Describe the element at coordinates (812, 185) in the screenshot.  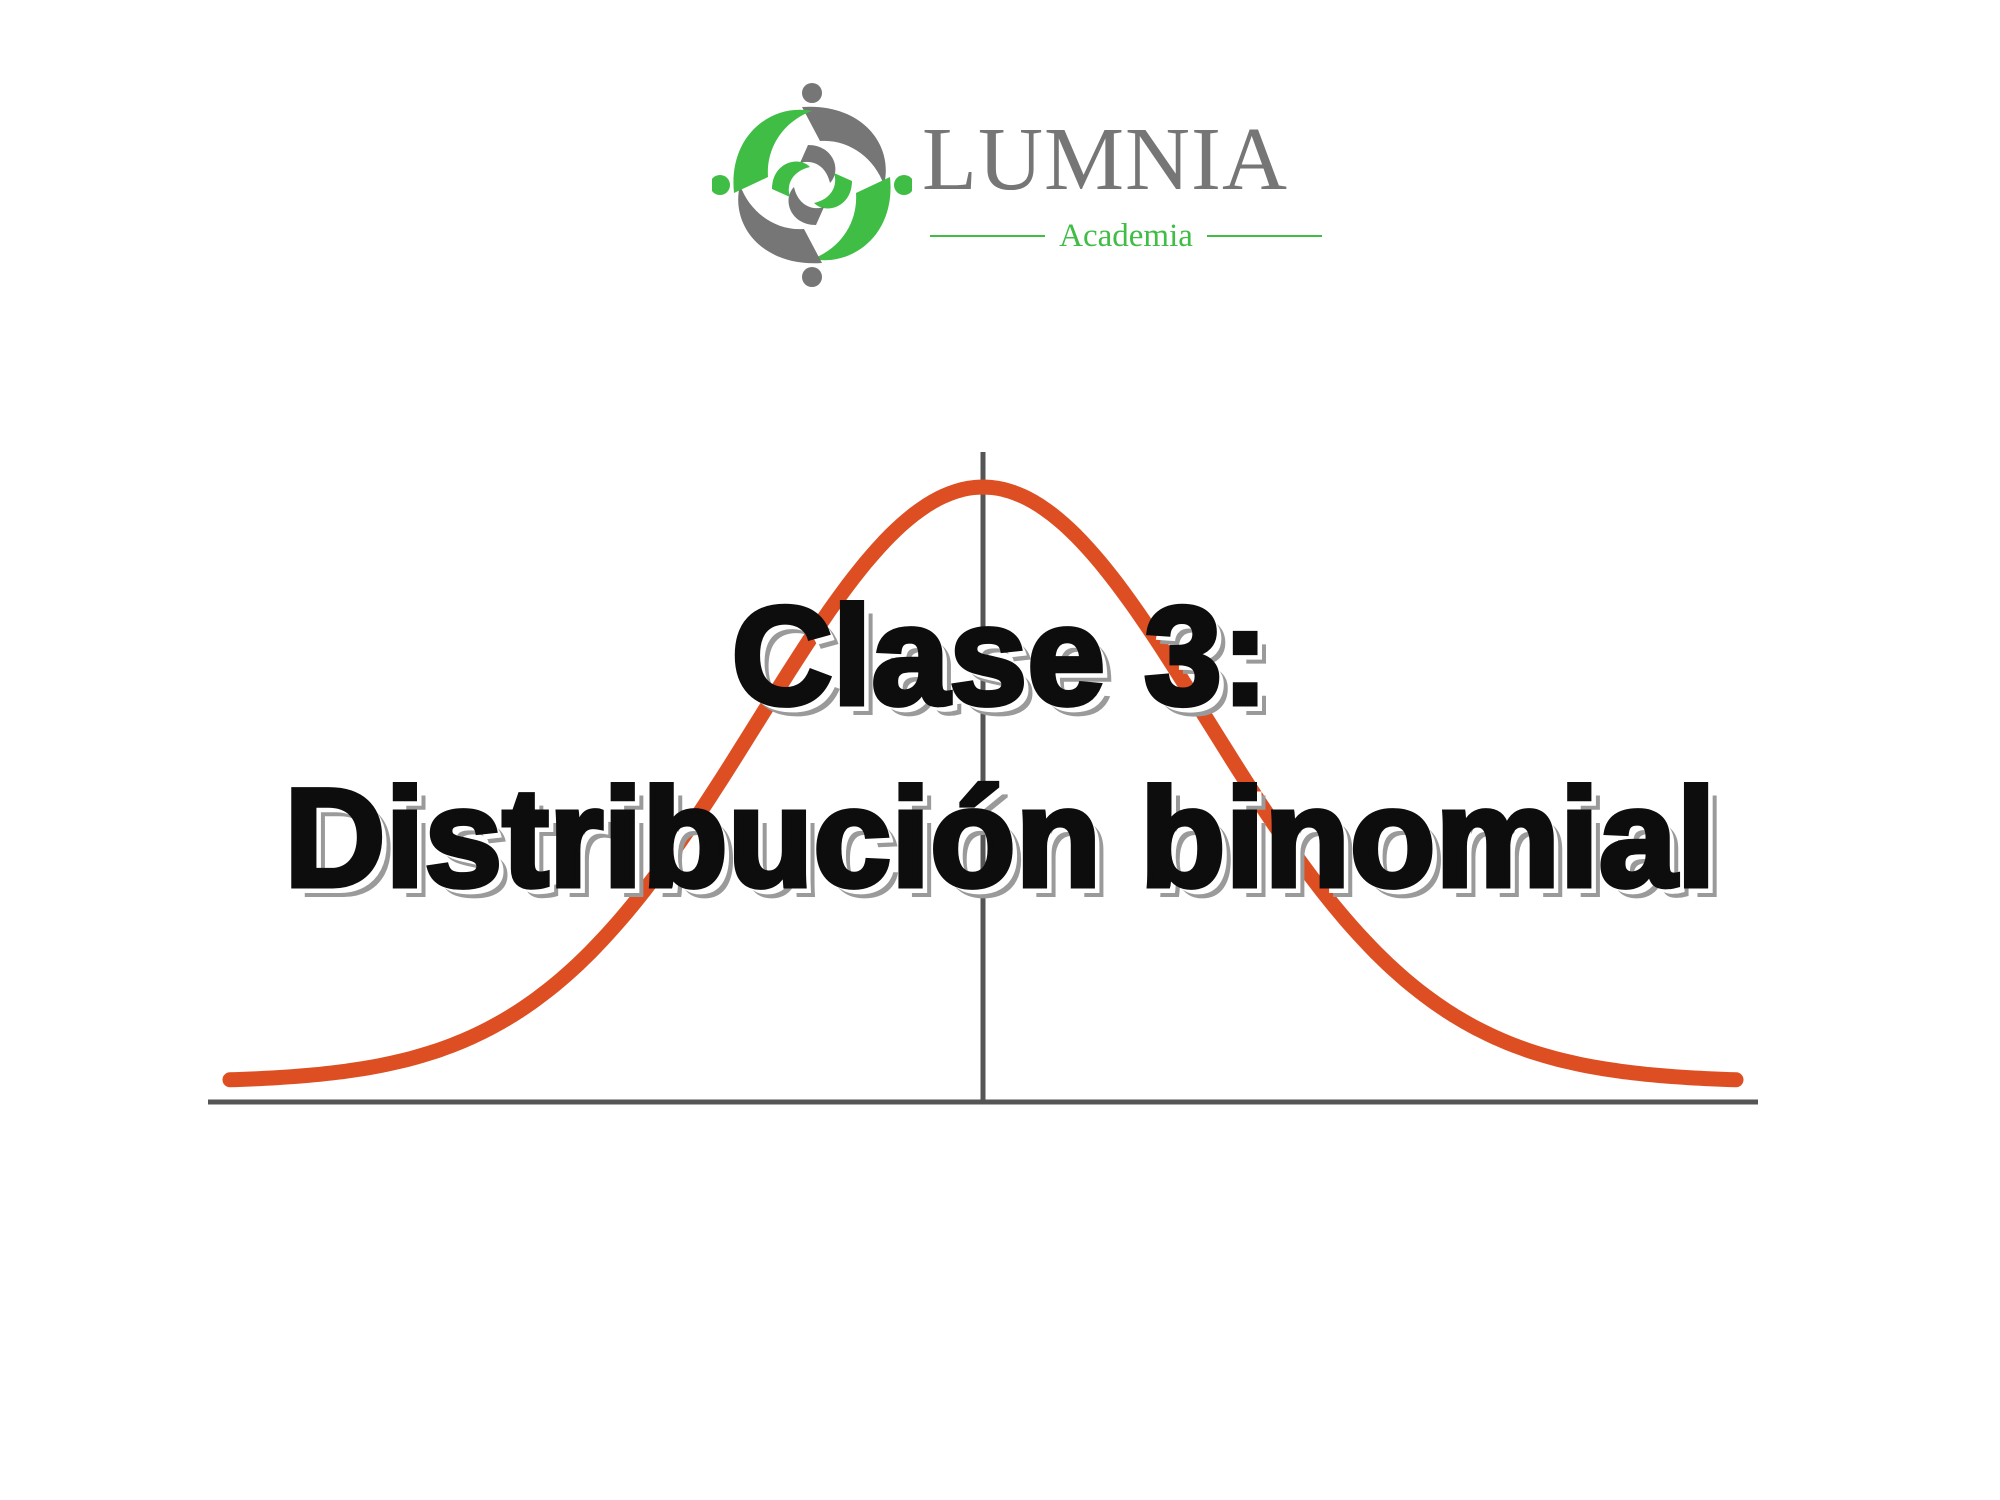
I see `lumnia-logo-mark-icon` at that location.